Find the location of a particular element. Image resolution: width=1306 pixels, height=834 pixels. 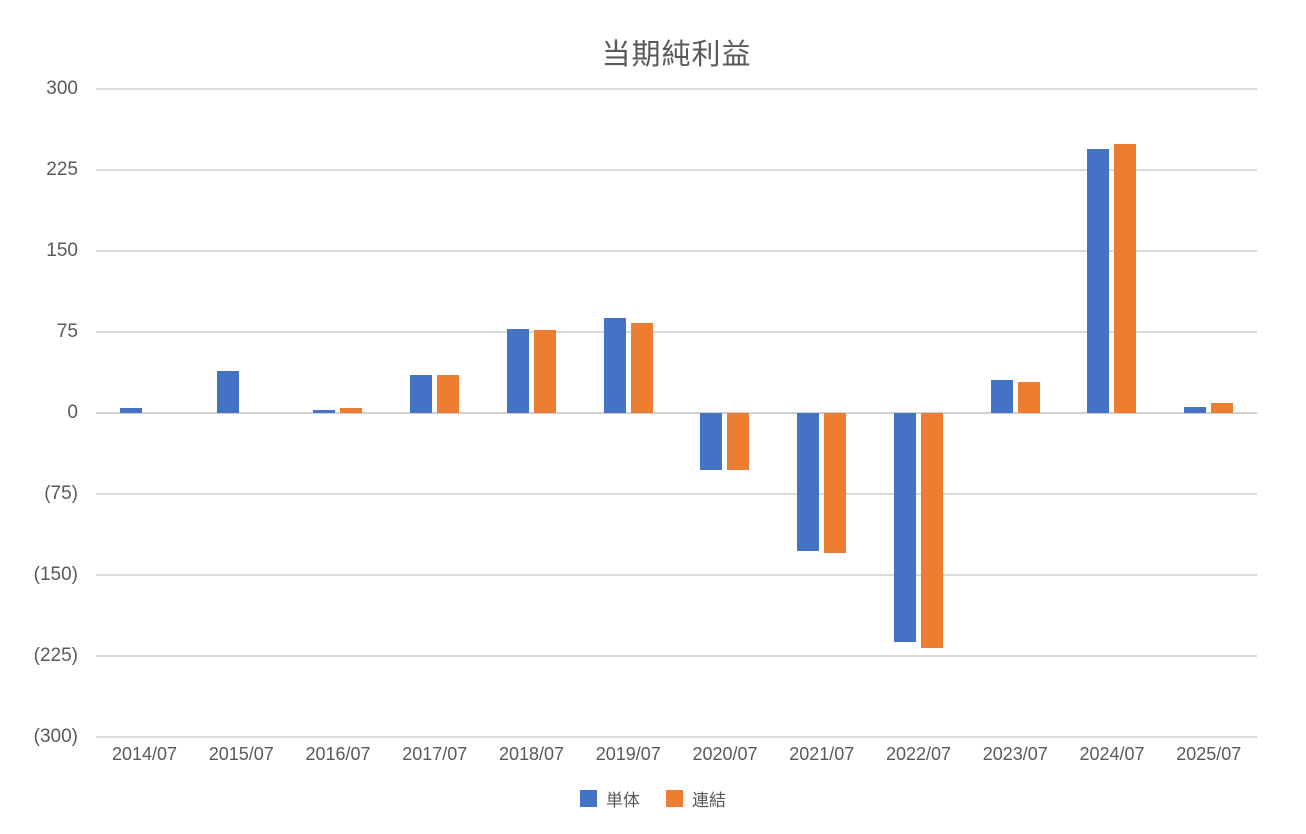

gridline--75 is located at coordinates (676, 494).